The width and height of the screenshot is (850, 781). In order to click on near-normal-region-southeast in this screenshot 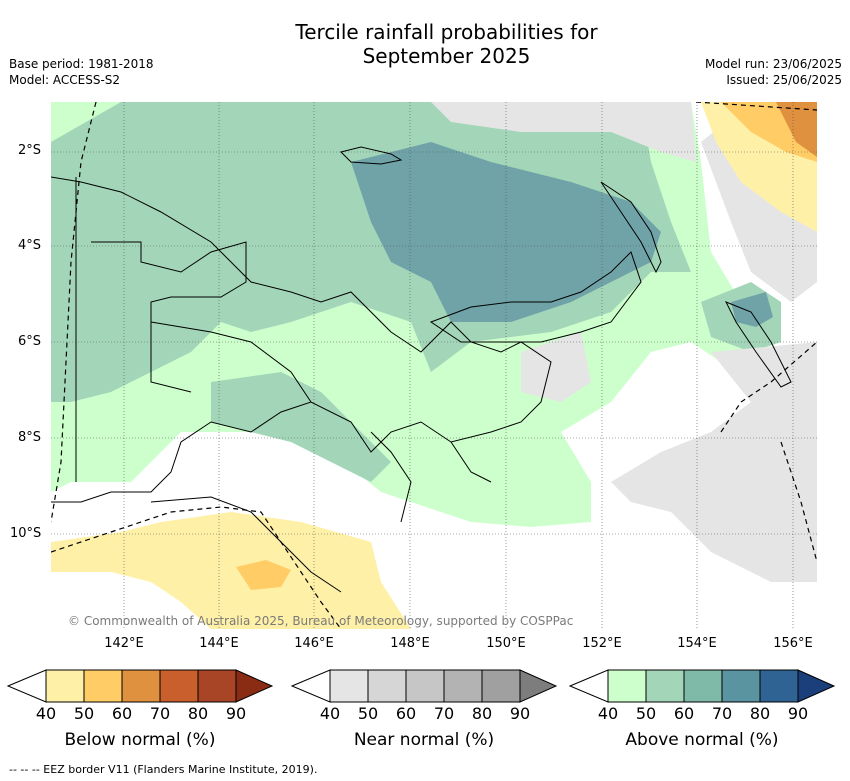, I will do `click(556, 367)`.